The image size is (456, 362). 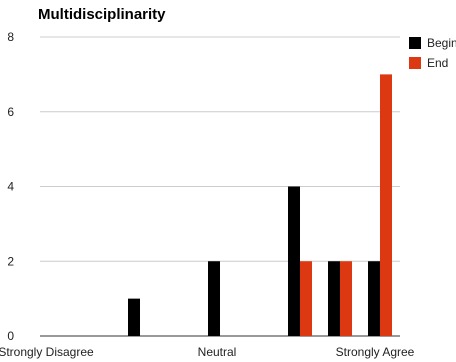 What do you see at coordinates (10, 37) in the screenshot?
I see `y-tick-label: 8` at bounding box center [10, 37].